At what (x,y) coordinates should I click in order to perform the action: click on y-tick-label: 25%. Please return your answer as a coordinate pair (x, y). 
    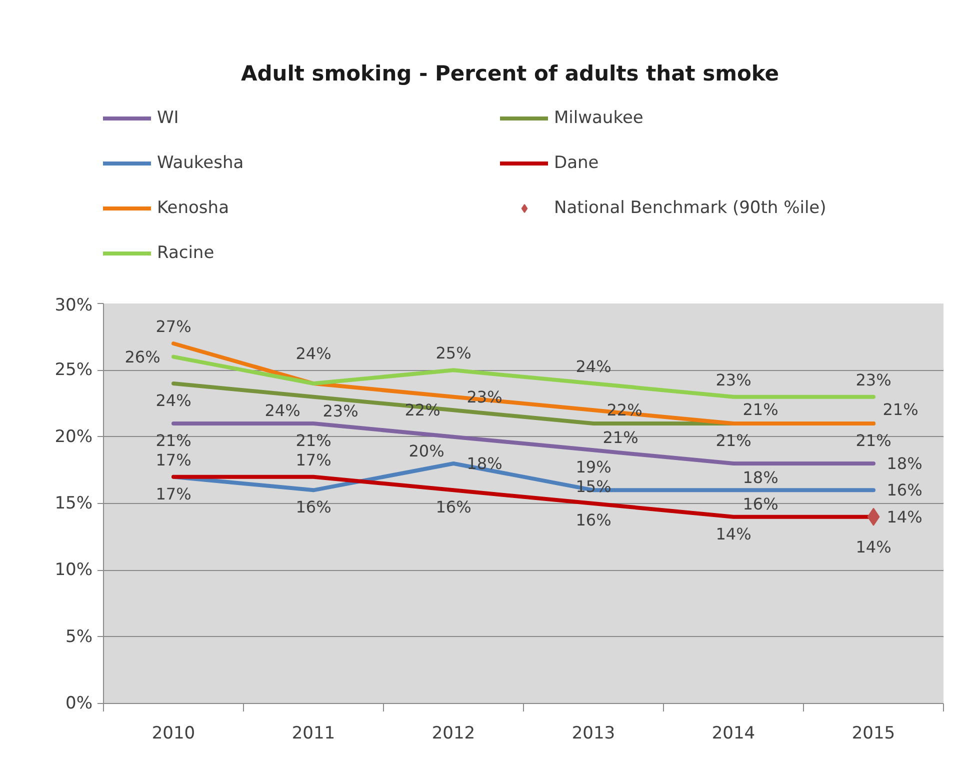
    Looking at the image, I should click on (73, 370).